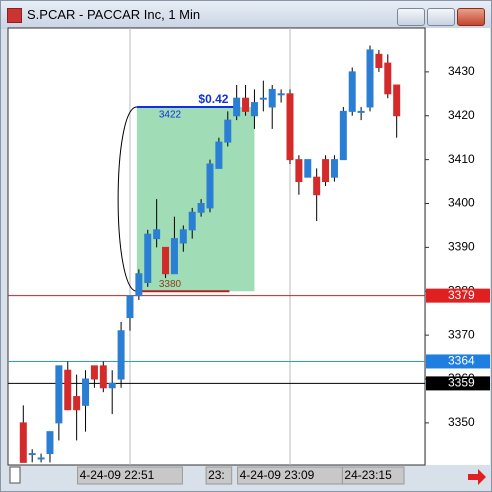 The image size is (492, 492). What do you see at coordinates (127, 199) in the screenshot?
I see `measure-arc` at bounding box center [127, 199].